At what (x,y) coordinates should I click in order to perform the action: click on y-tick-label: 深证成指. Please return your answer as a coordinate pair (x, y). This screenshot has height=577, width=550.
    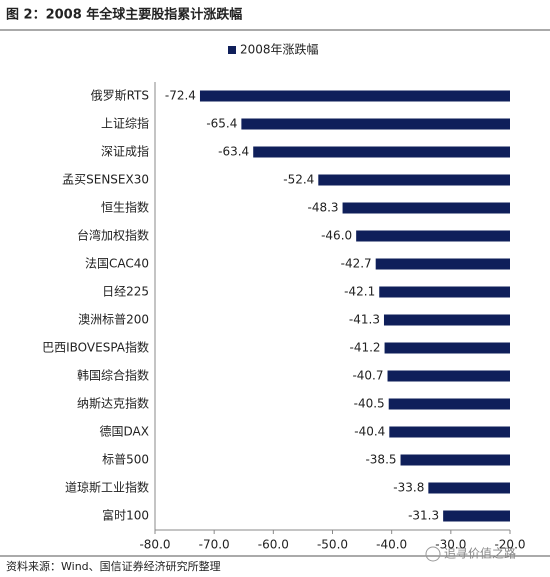
    Looking at the image, I should click on (125, 151).